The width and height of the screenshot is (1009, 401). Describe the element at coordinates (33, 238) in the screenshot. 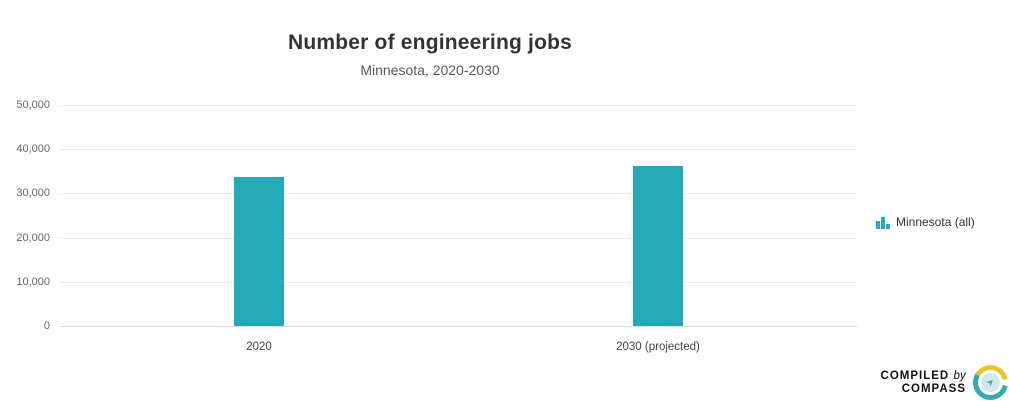

I see `y-axis-tick-label: 20,000` at that location.